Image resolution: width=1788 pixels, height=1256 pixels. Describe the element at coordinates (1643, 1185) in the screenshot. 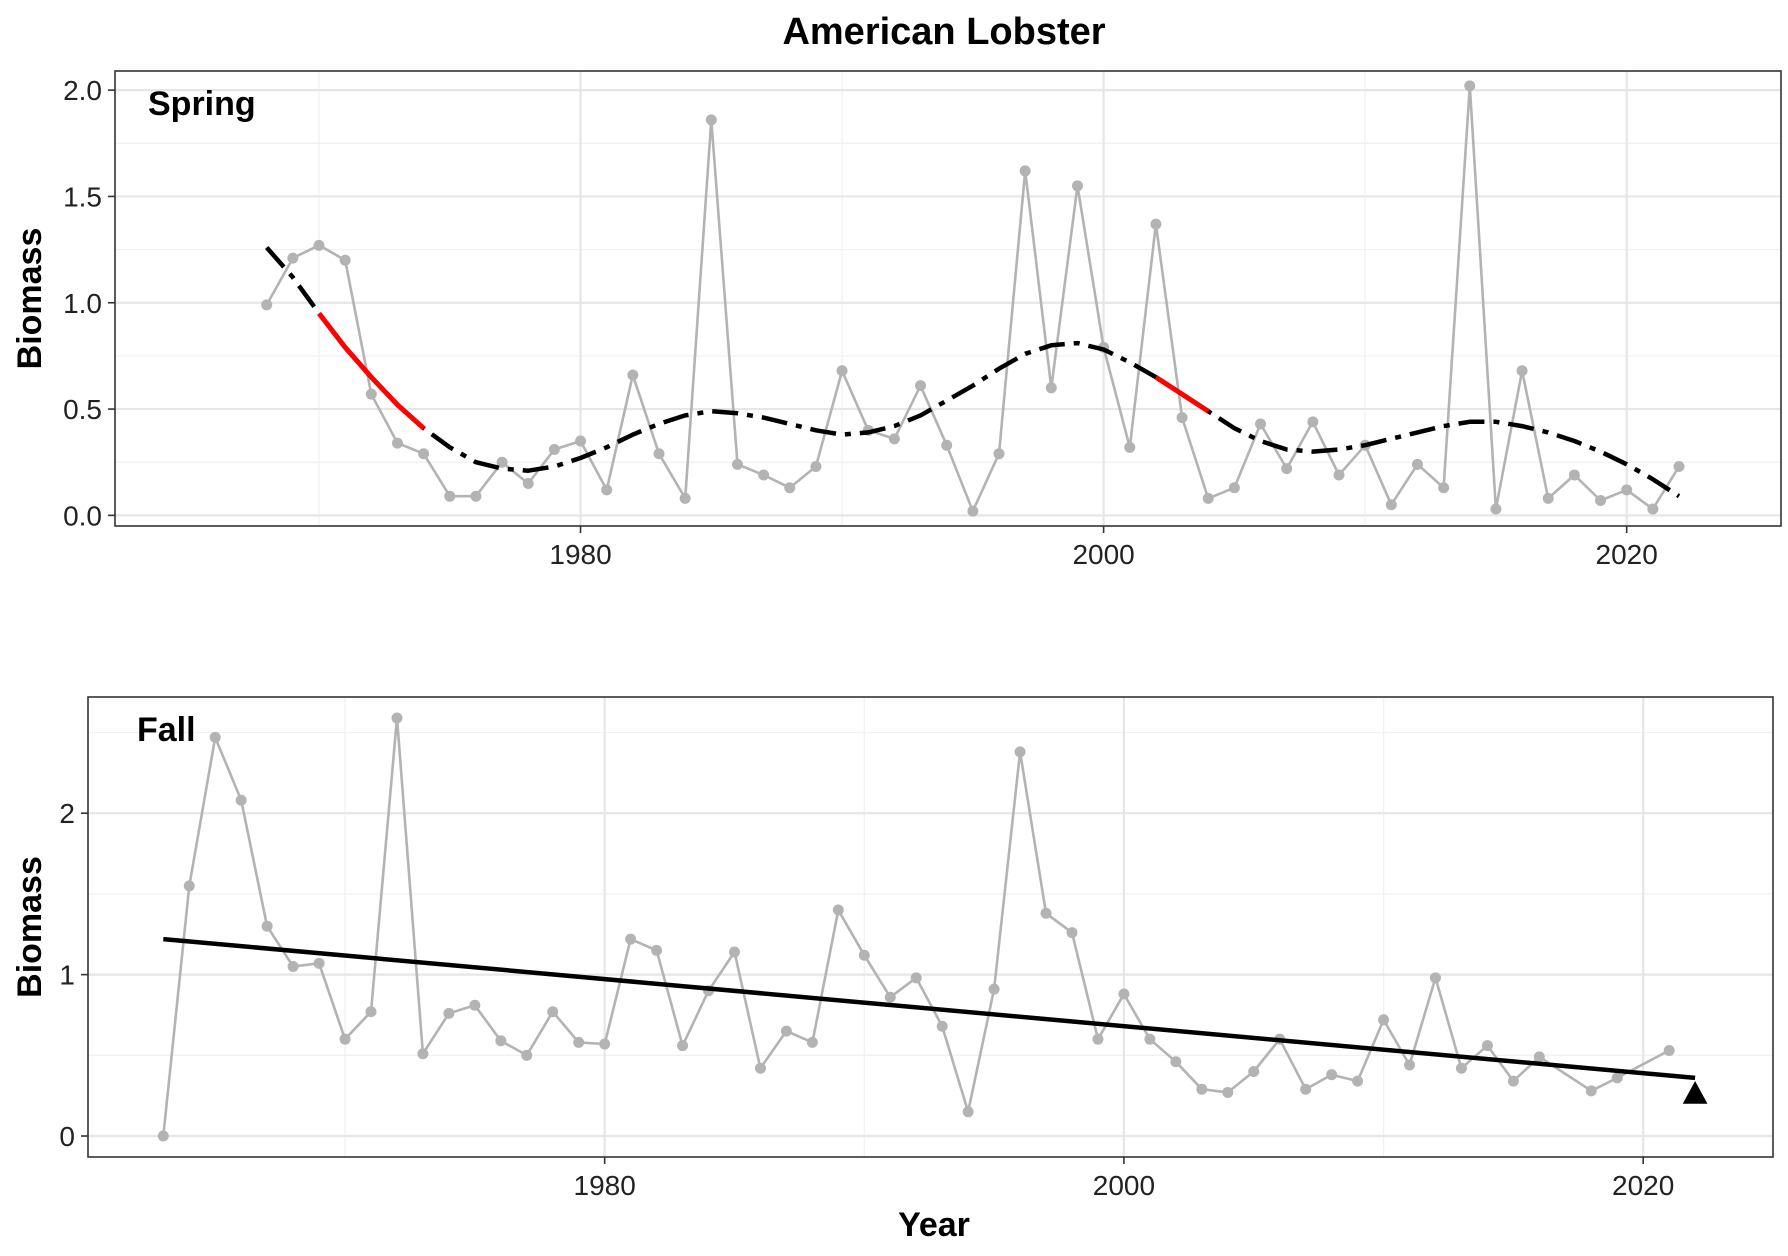

I see `fall-x-tick-label: 2020` at that location.